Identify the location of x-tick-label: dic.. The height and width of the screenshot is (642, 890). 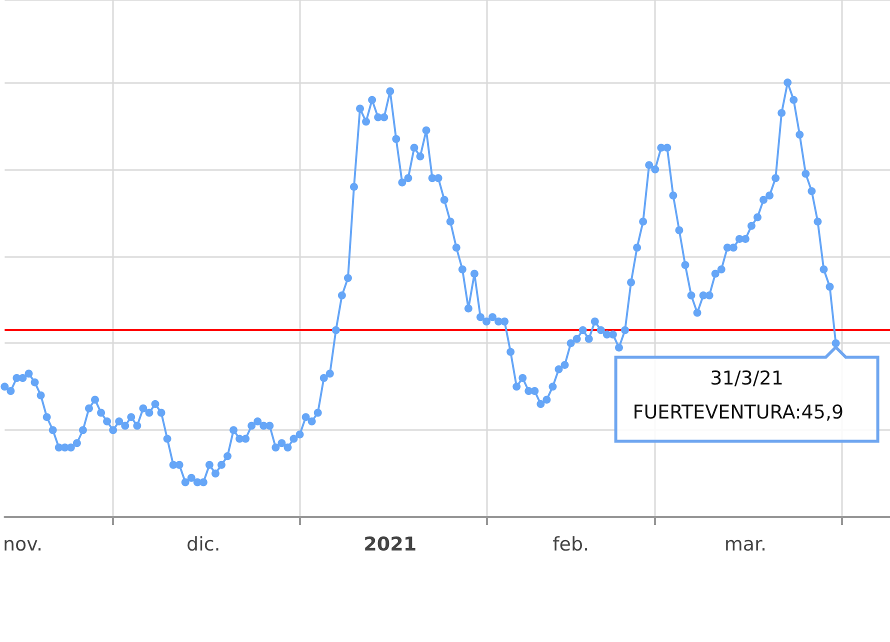
(203, 545).